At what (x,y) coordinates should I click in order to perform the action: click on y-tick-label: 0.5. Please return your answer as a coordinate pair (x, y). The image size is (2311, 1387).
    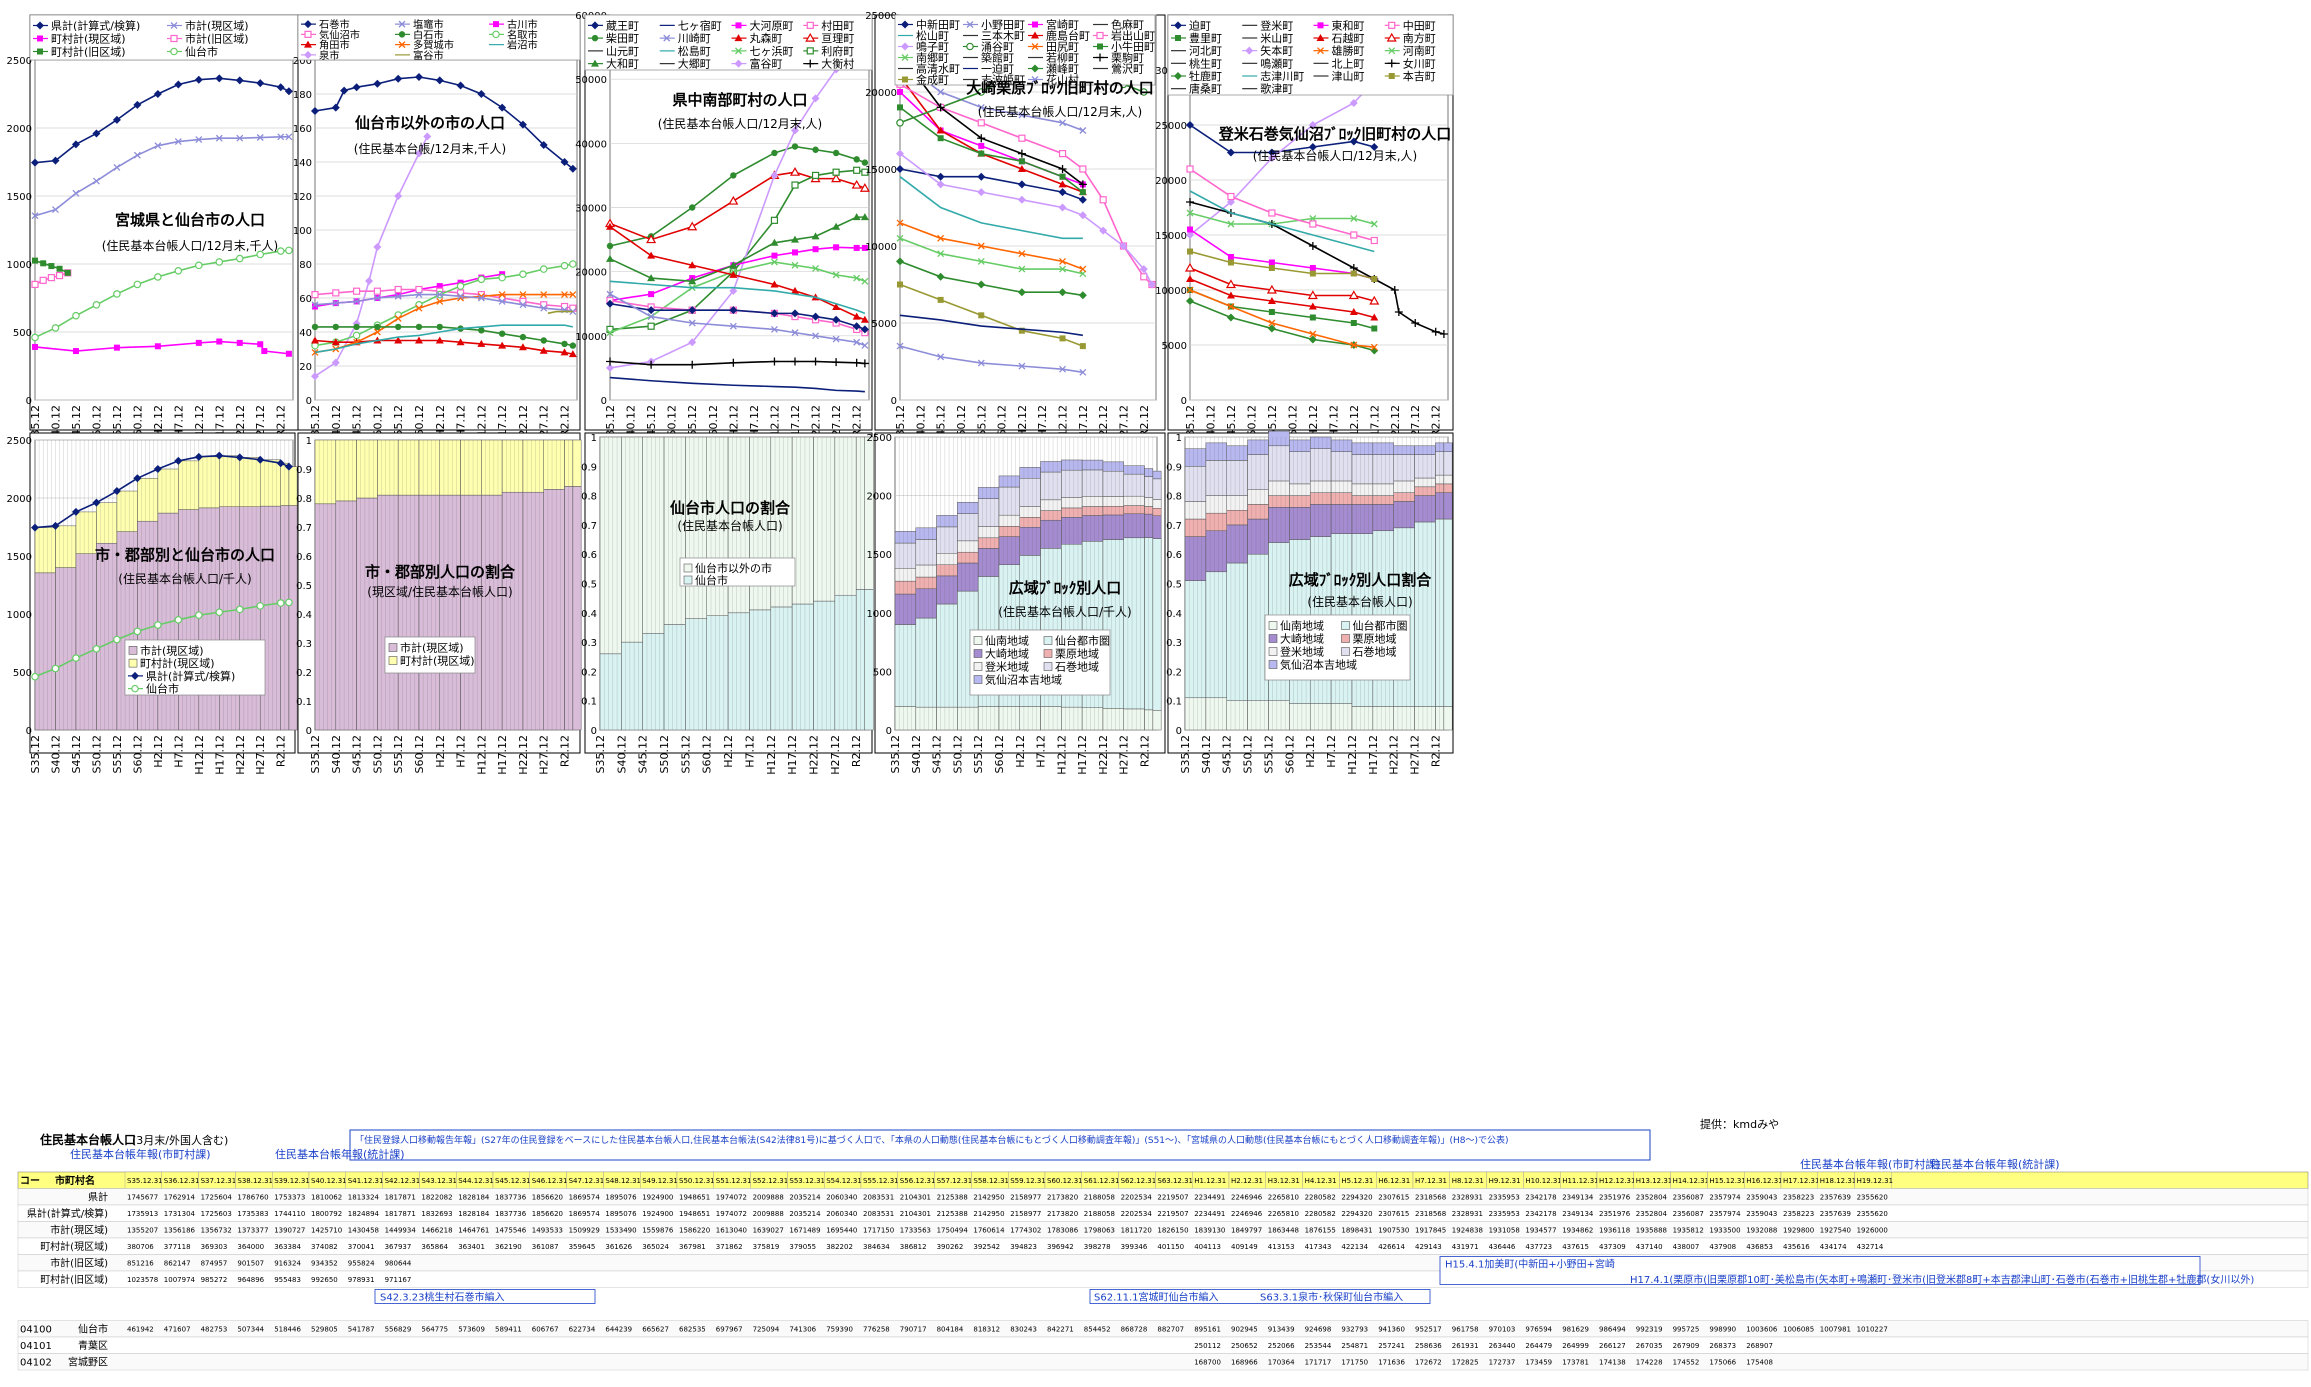
    Looking at the image, I should click on (589, 585).